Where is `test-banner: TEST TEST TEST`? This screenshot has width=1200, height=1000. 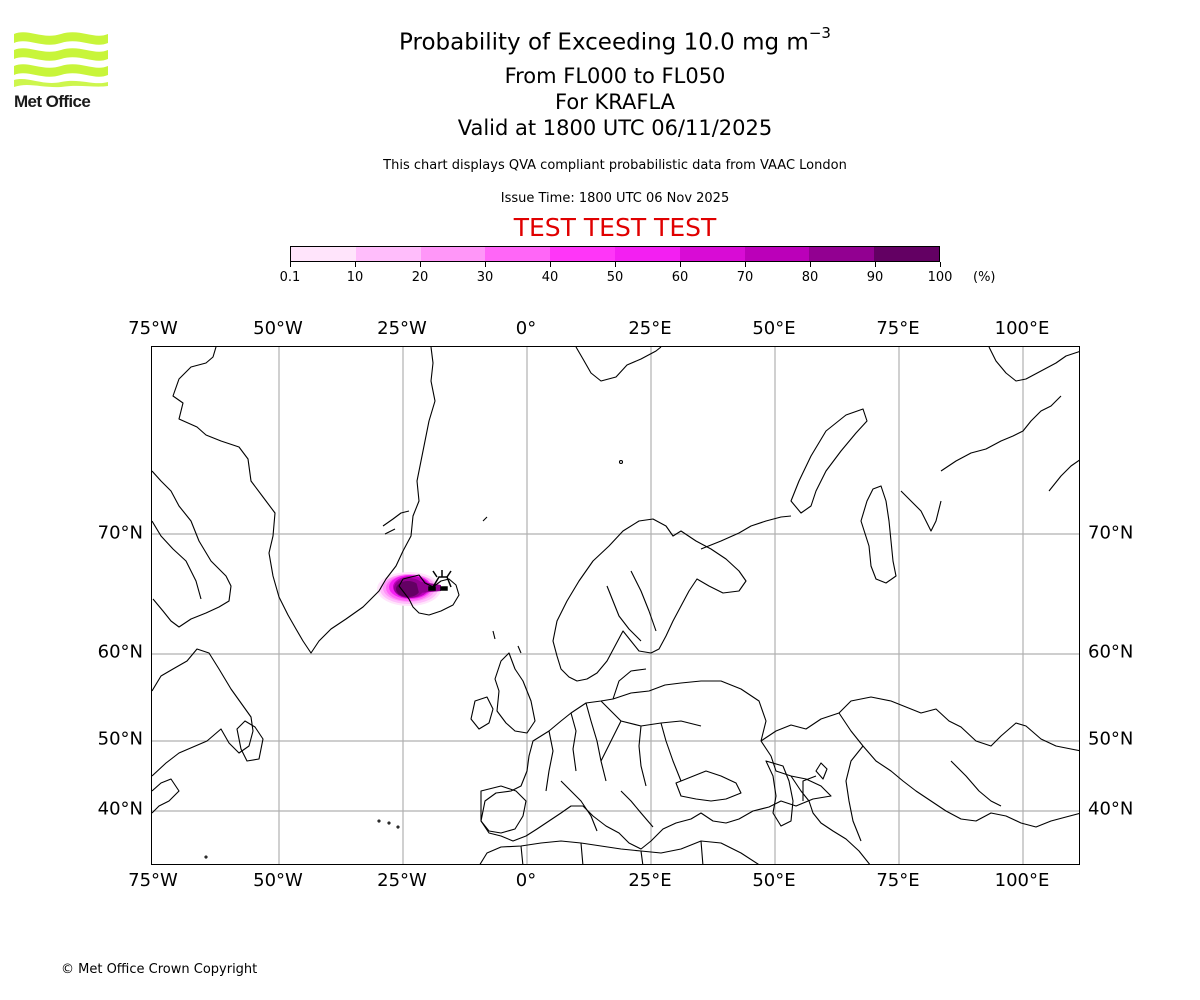
test-banner: TEST TEST TEST is located at coordinates (615, 227).